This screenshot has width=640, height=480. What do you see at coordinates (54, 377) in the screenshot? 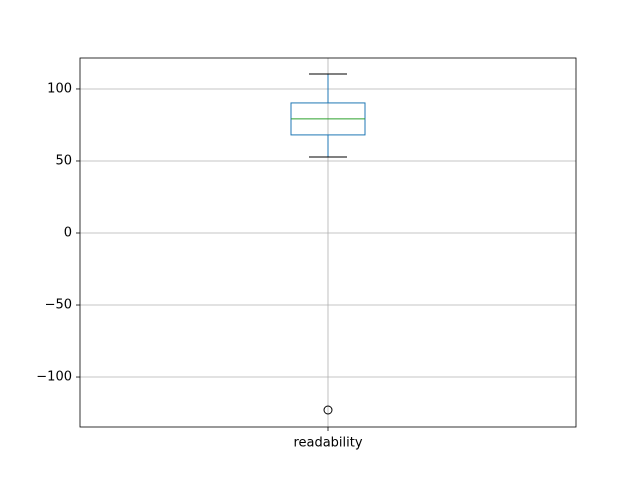
I see `y-tick-label: −100` at bounding box center [54, 377].